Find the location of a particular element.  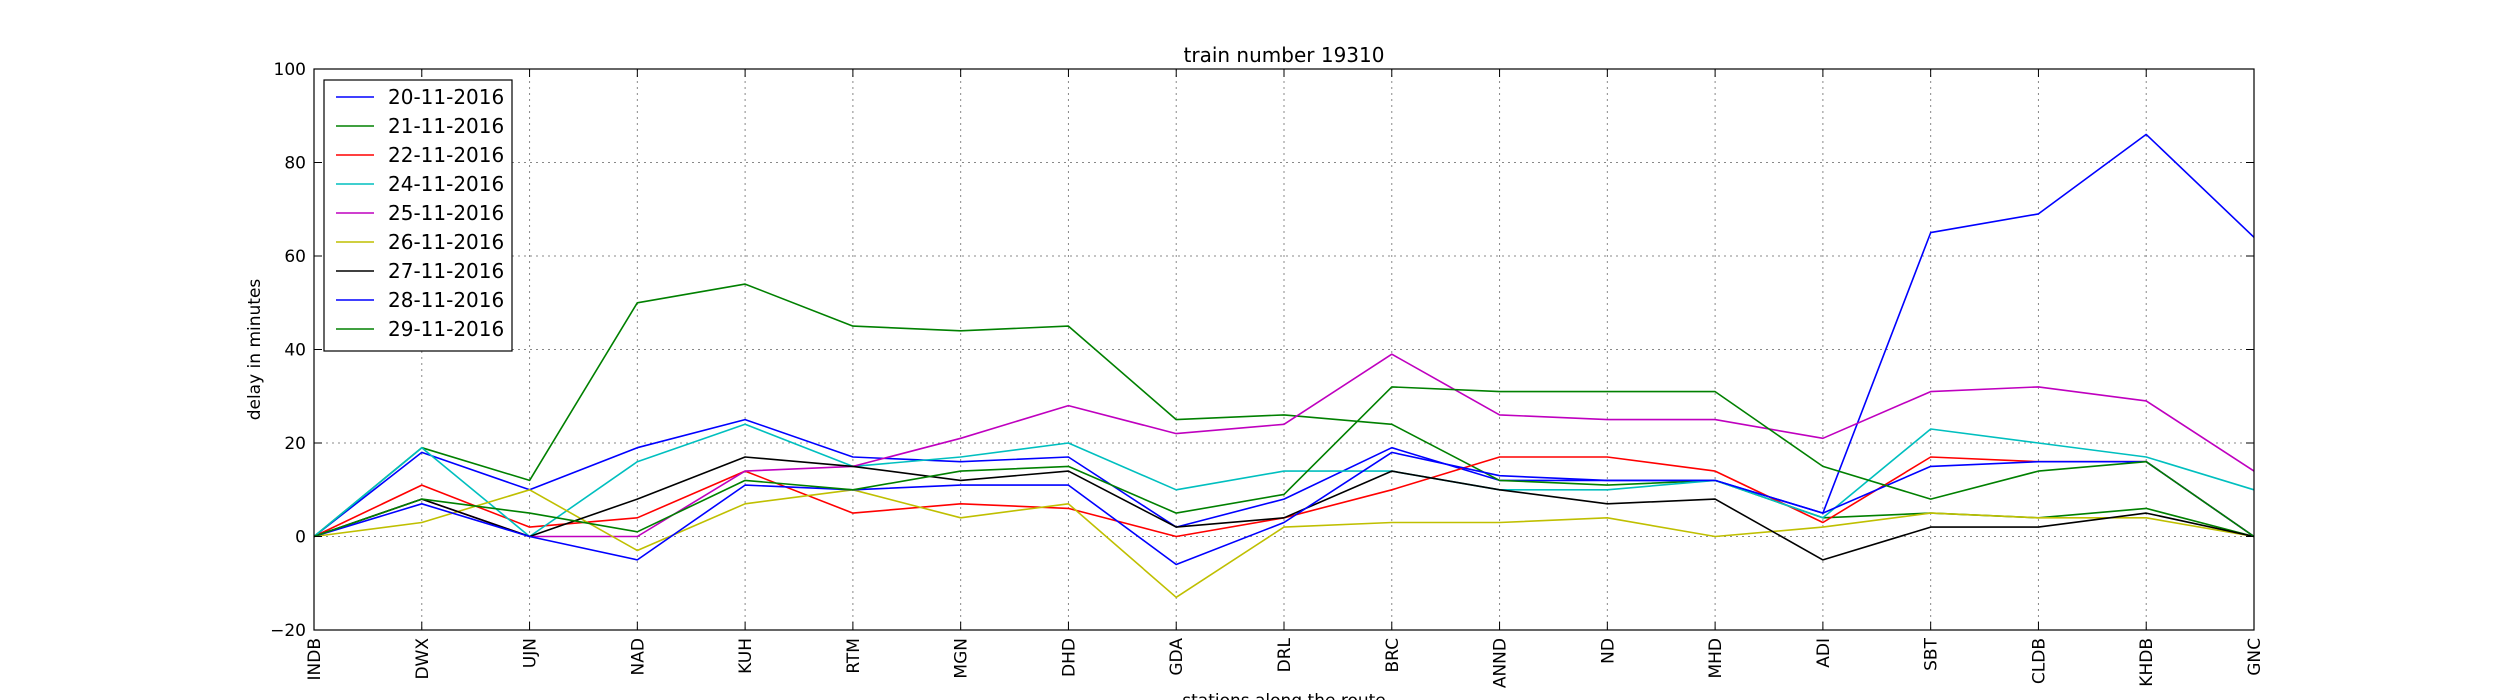

x-tick-label: BRC is located at coordinates (1393, 655).